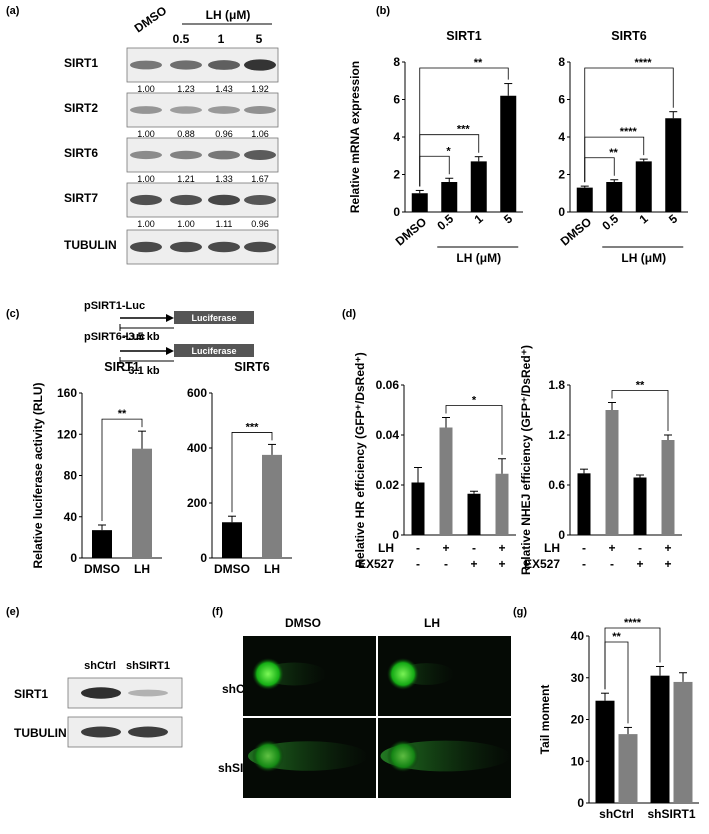 This screenshot has width=709, height=834. What do you see at coordinates (396, 100) in the screenshot?
I see `y-tick-label: 6` at bounding box center [396, 100].